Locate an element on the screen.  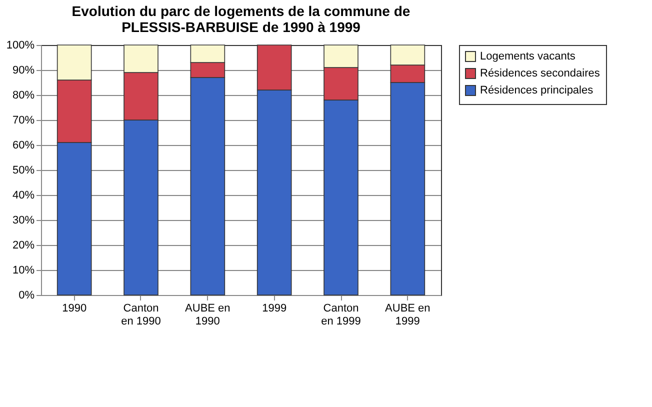
x-tick-label: AUBE en 1990 is located at coordinates (207, 315).